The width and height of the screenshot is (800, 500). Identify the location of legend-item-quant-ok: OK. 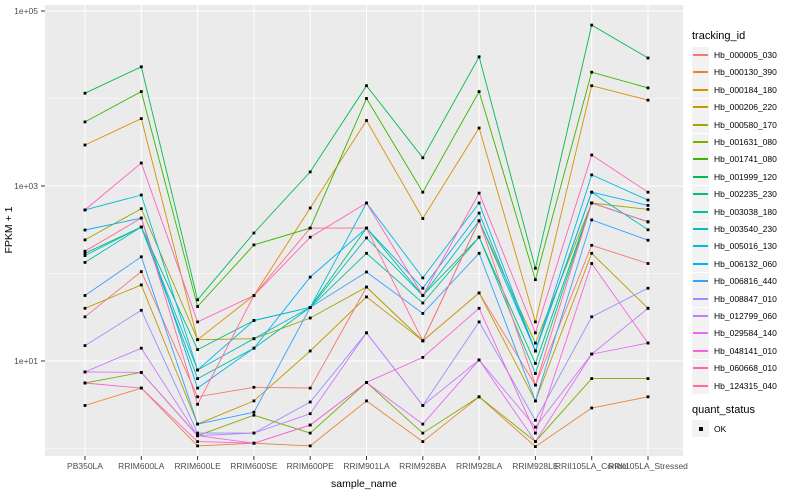
(709, 428).